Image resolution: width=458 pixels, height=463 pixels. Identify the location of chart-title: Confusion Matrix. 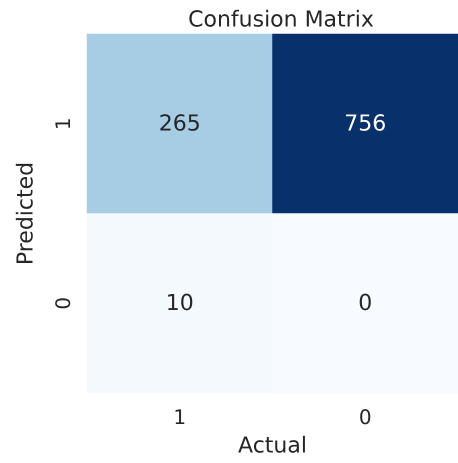
(281, 20).